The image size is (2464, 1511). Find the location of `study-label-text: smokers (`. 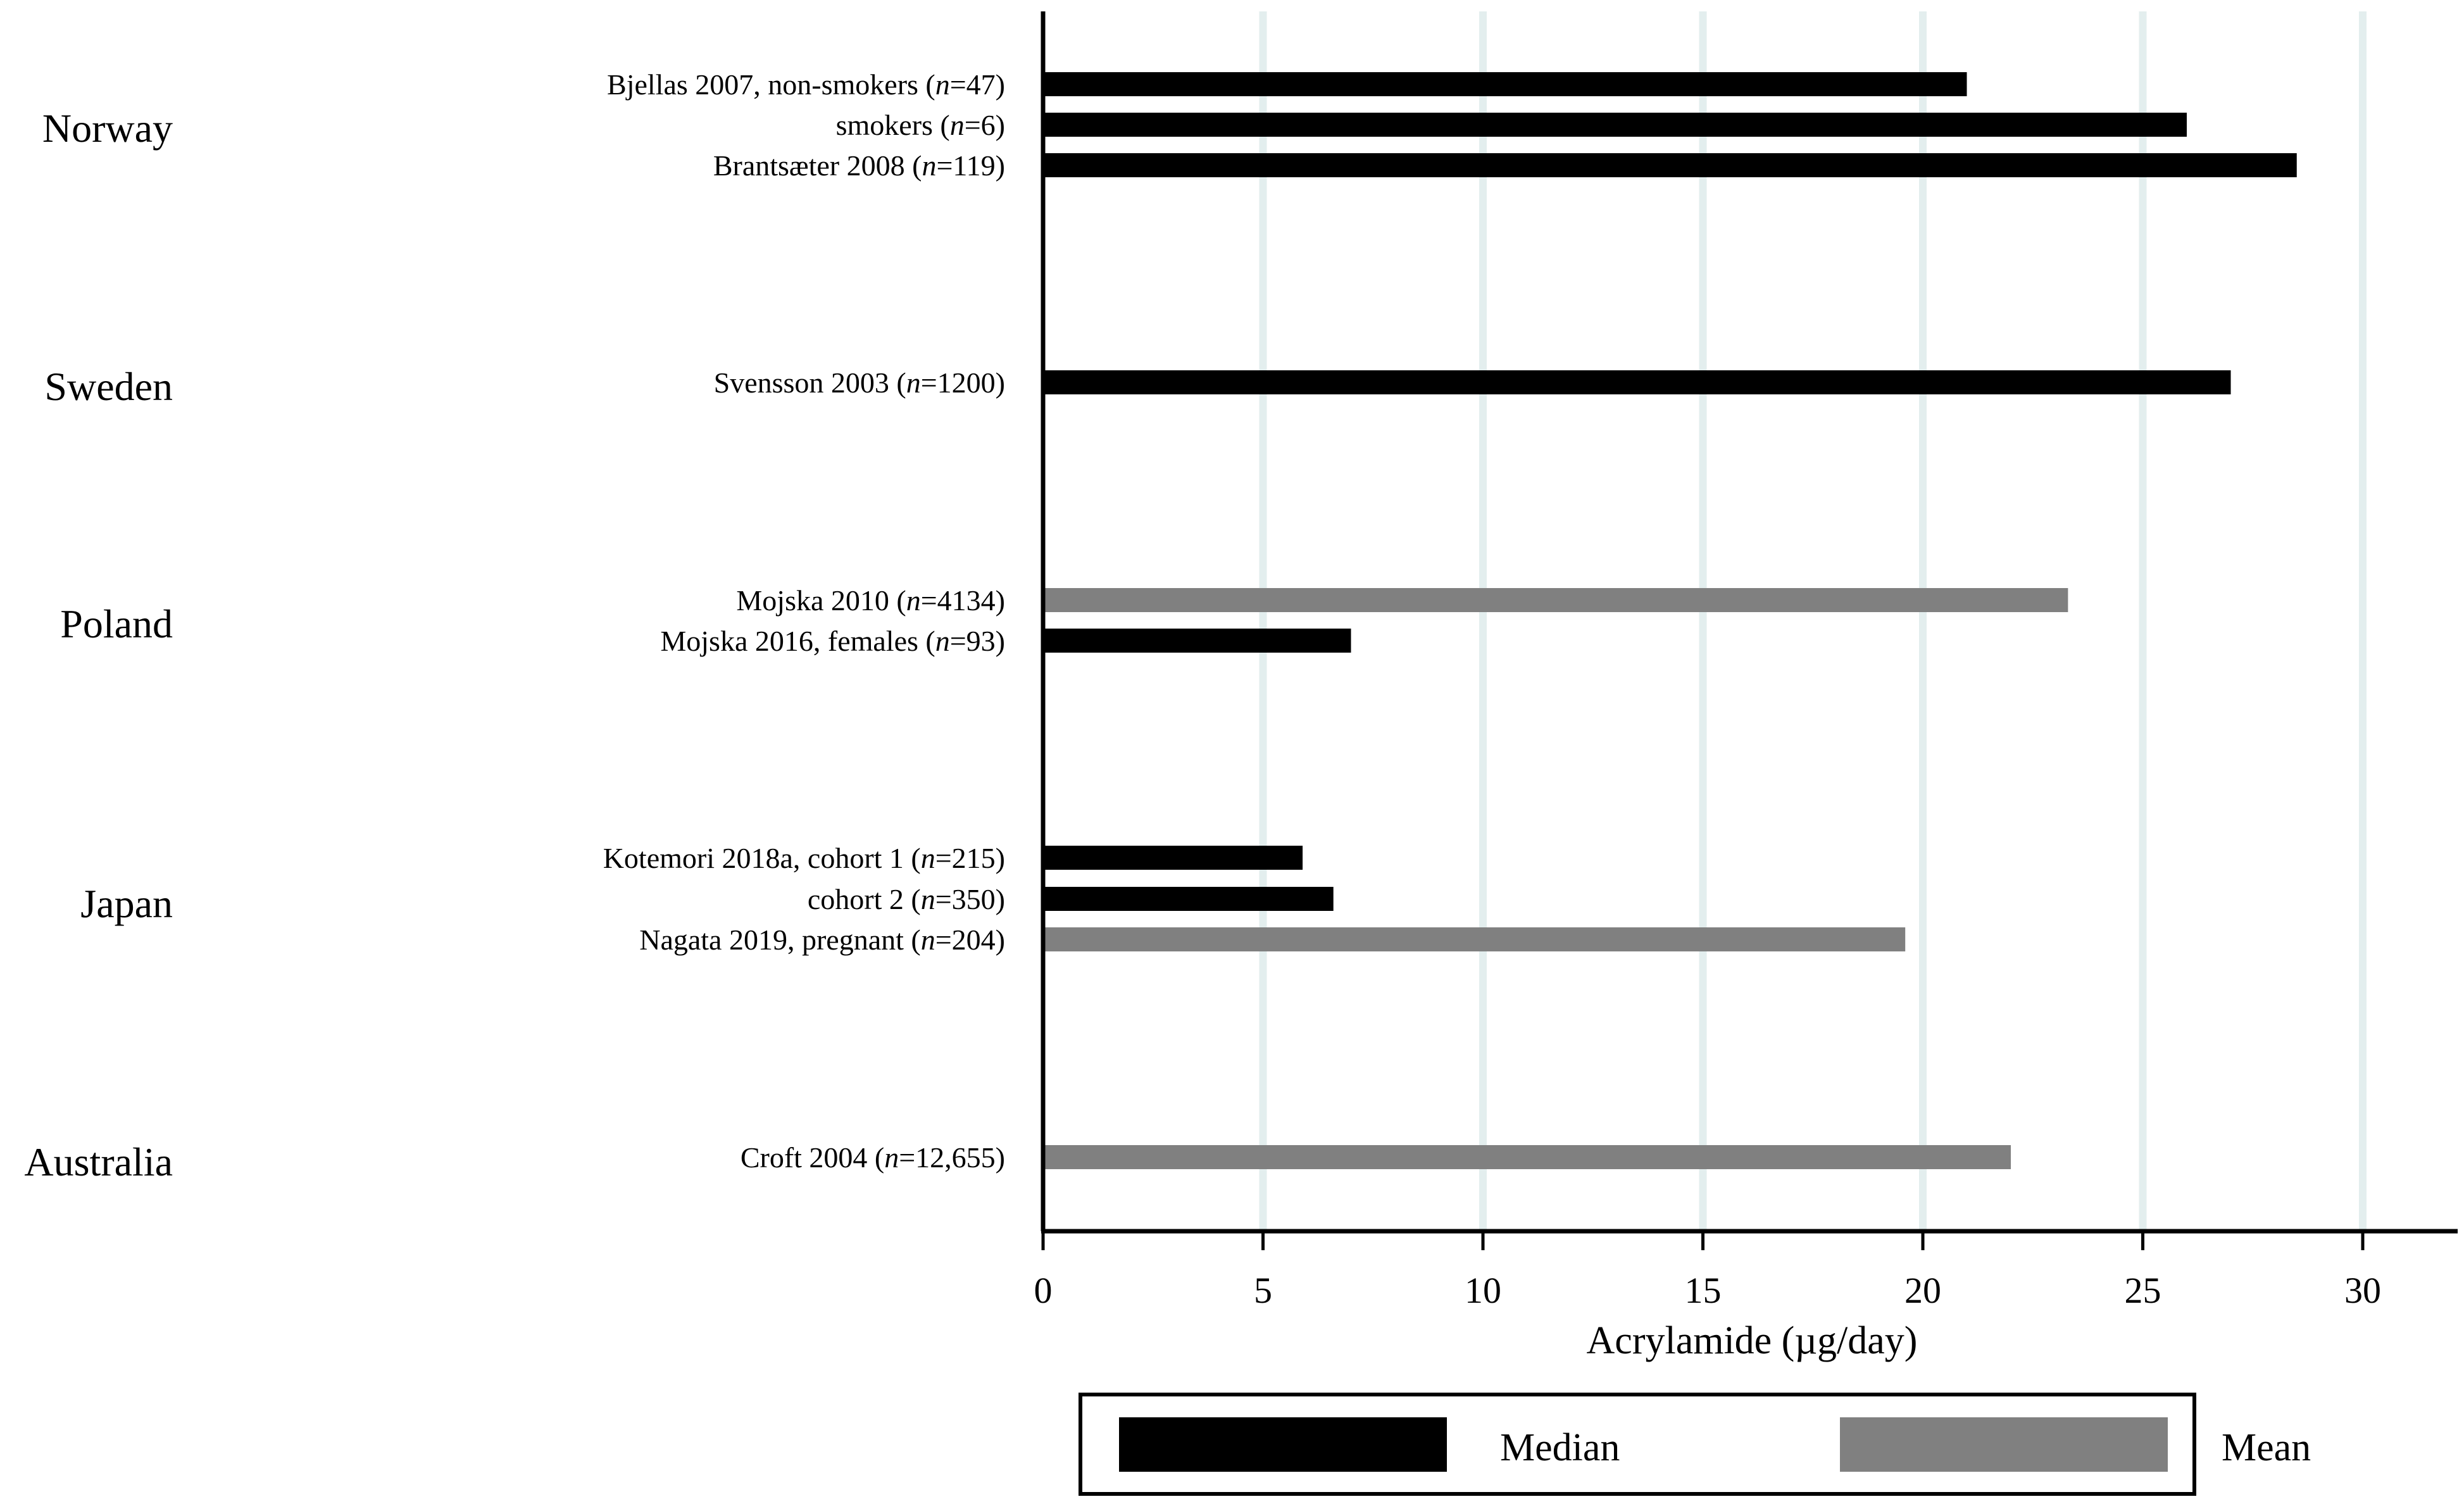

study-label-text: smokers ( is located at coordinates (893, 125).